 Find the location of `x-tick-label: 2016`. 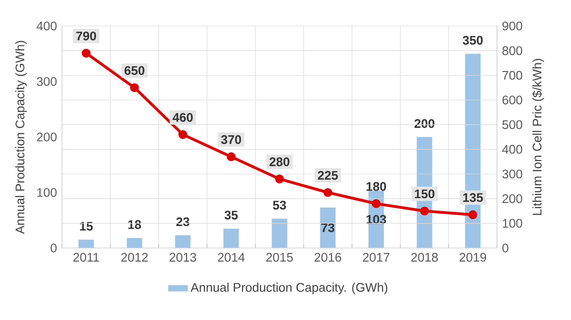

x-tick-label: 2016 is located at coordinates (328, 257).